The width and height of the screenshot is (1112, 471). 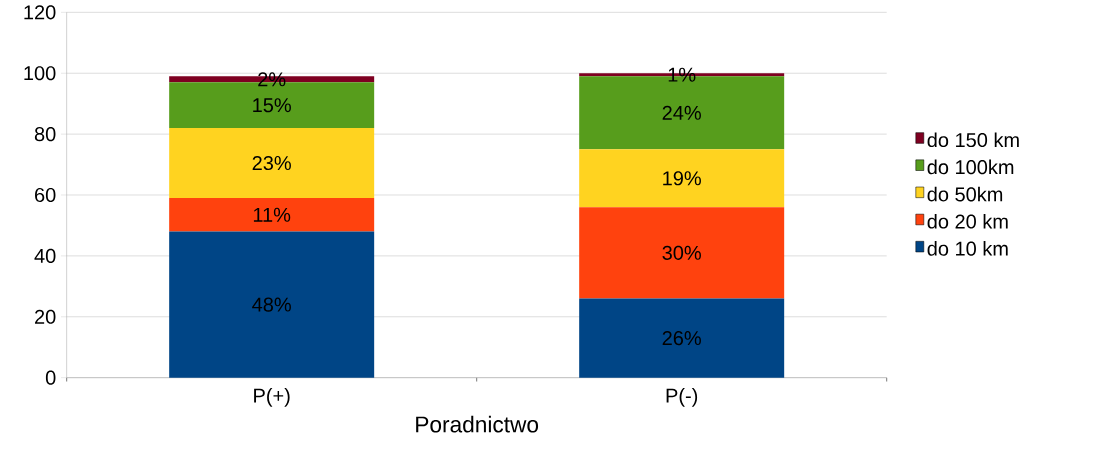 What do you see at coordinates (477, 424) in the screenshot?
I see `x-axis-title: Poradnictwo` at bounding box center [477, 424].